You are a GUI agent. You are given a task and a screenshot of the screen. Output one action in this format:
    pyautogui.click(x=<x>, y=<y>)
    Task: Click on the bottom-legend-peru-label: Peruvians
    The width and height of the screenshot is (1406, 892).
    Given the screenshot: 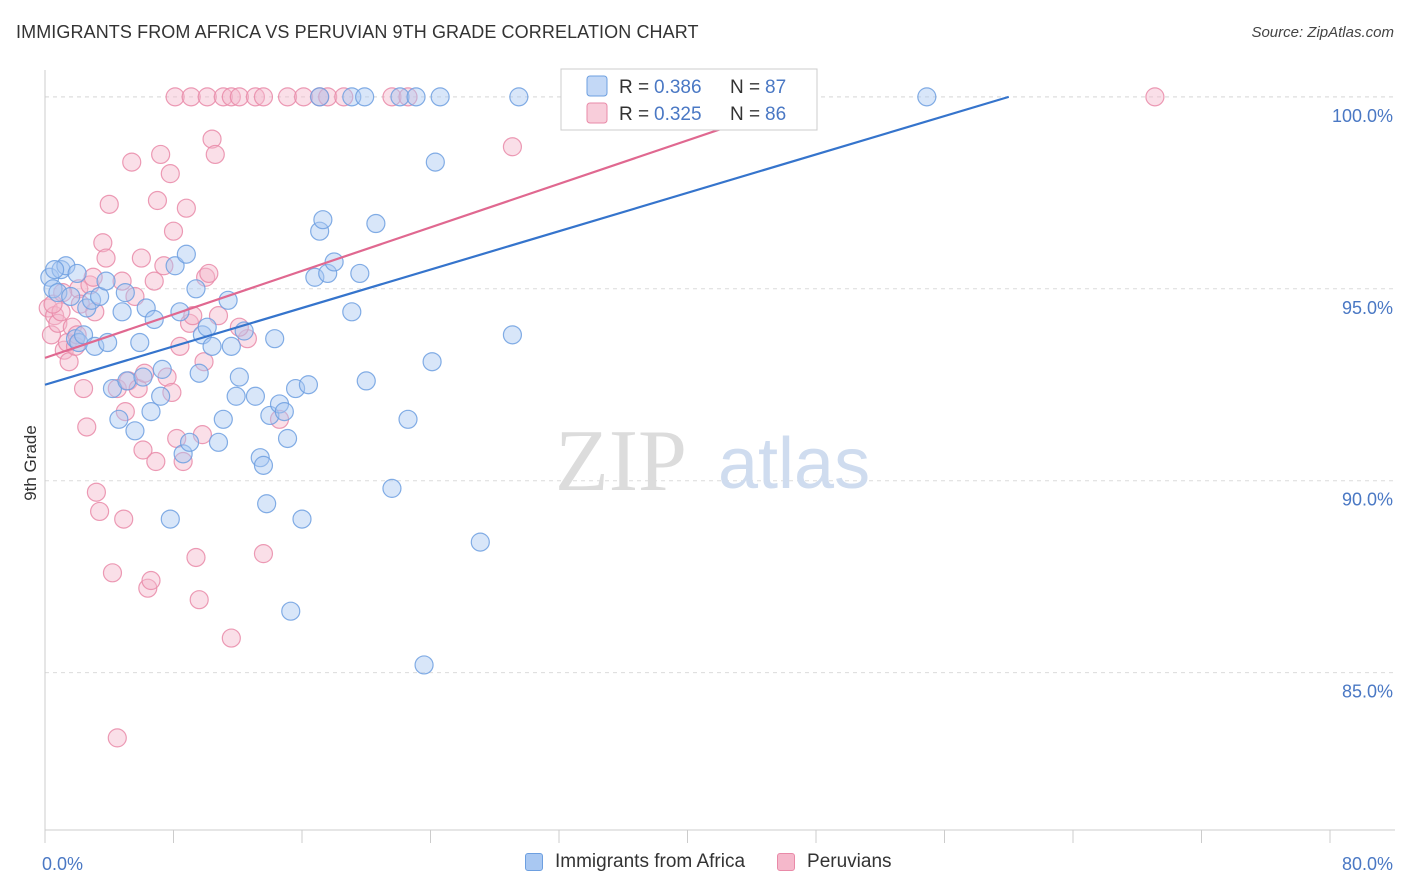 What is the action you would take?
    pyautogui.click(x=849, y=861)
    